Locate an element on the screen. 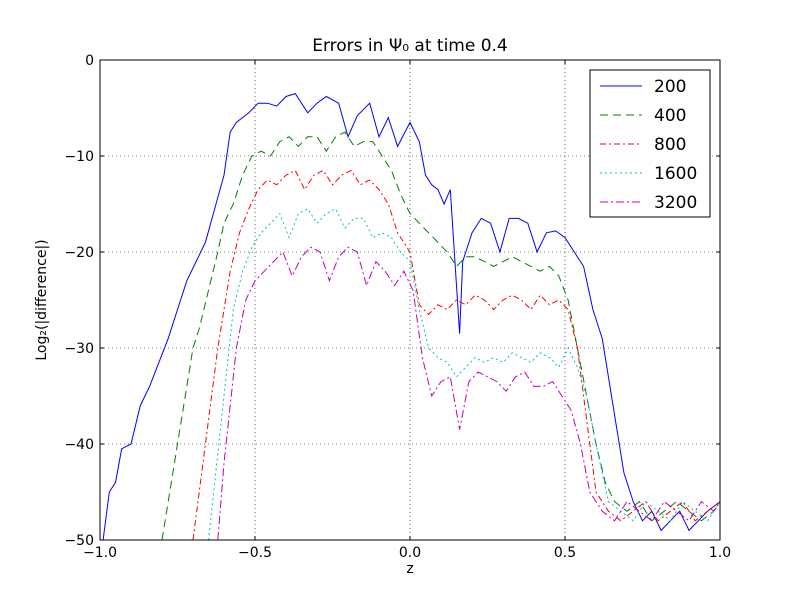  x-tick-label: 0.0 is located at coordinates (410, 553).